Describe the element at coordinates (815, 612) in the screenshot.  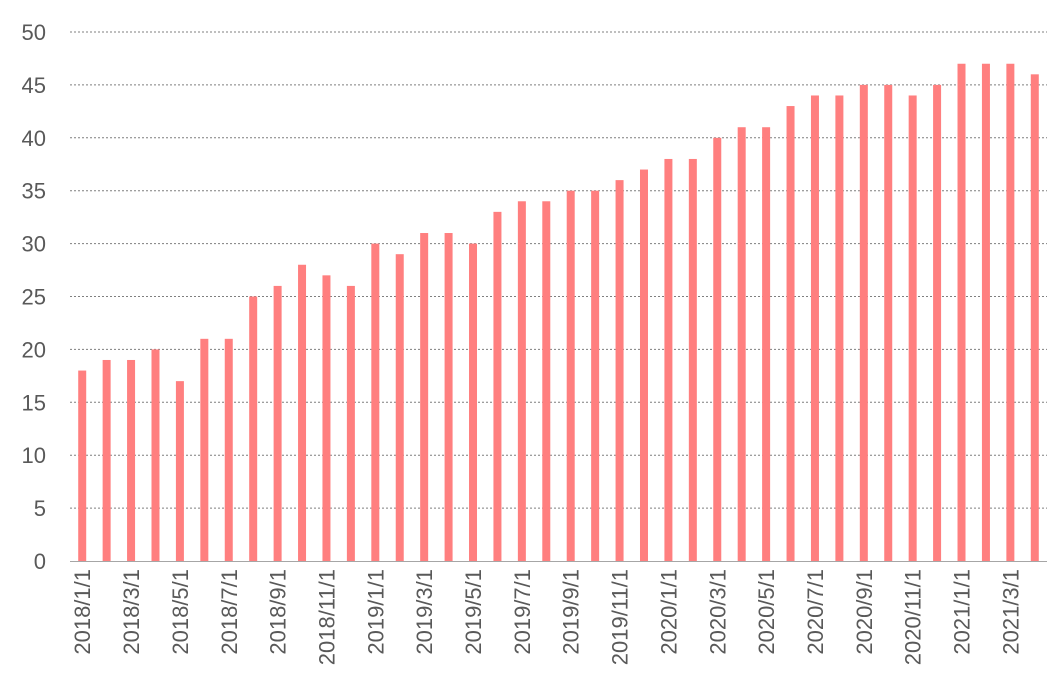
I see `x-tick-label: 2020/7/1` at that location.